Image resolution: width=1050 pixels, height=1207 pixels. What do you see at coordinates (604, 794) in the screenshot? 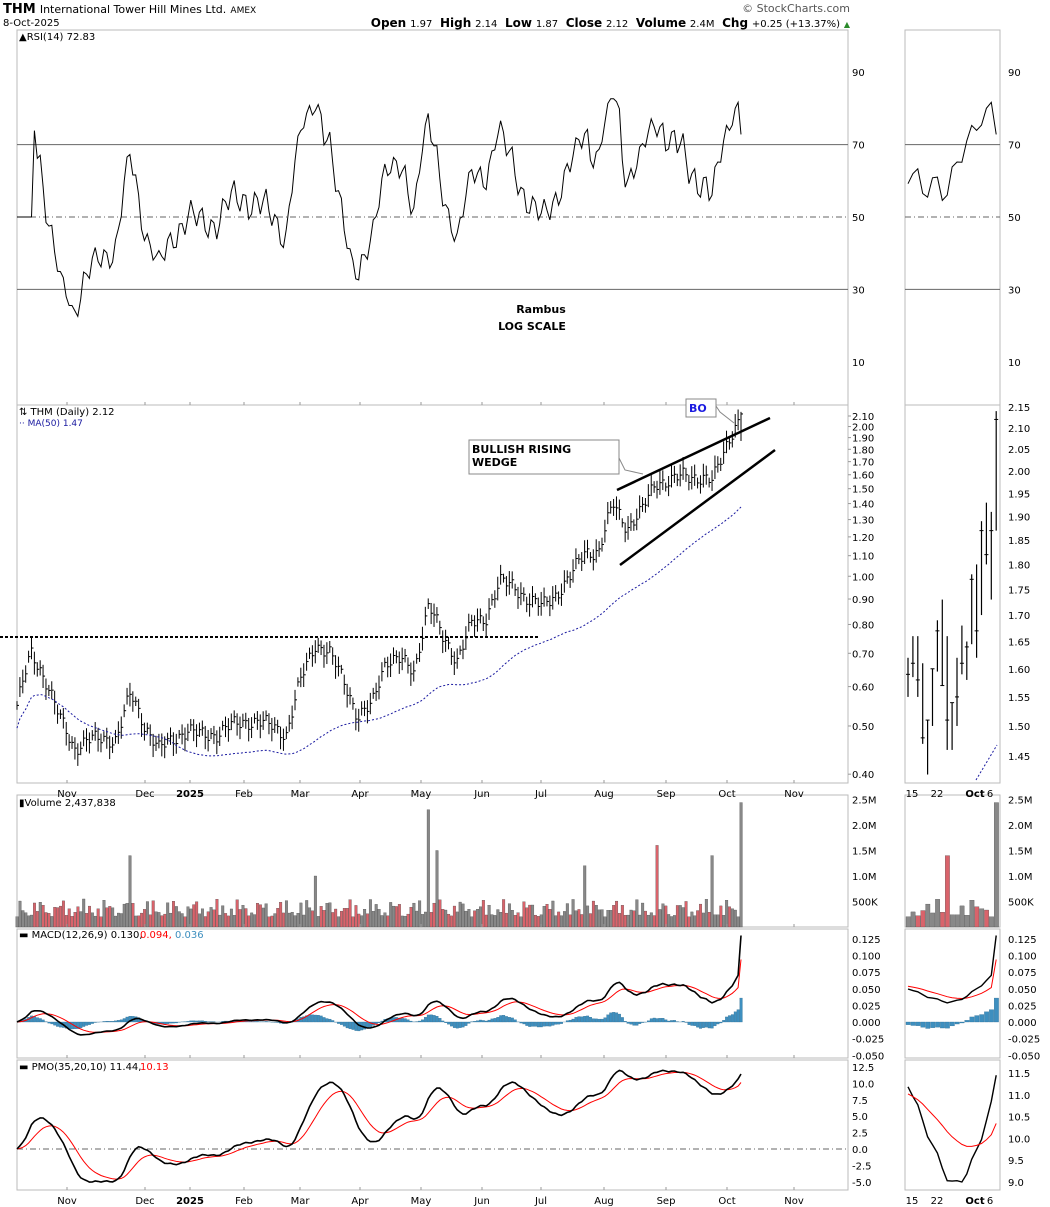
I see `x-axis-month-label: Aug` at bounding box center [604, 794].